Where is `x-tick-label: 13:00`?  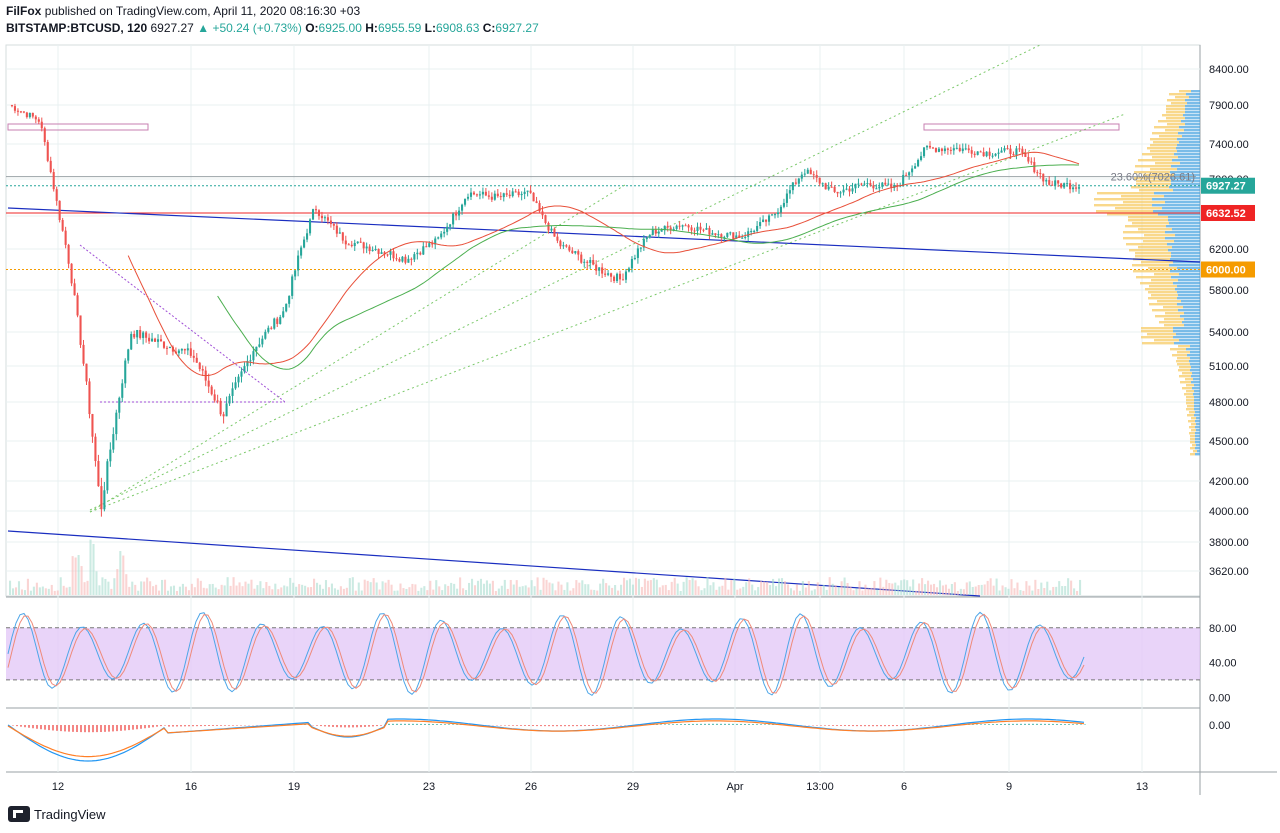
x-tick-label: 13:00 is located at coordinates (820, 787).